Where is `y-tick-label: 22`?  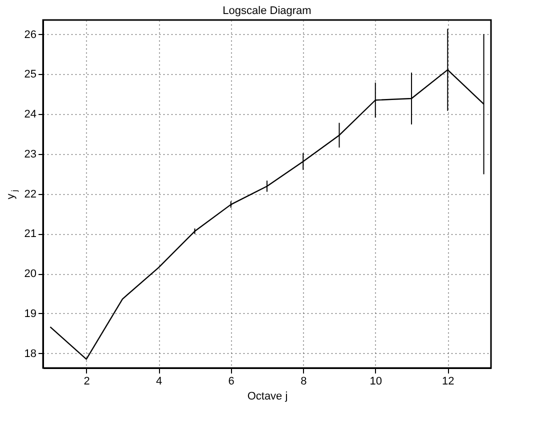
y-tick-label: 22 is located at coordinates (30, 194).